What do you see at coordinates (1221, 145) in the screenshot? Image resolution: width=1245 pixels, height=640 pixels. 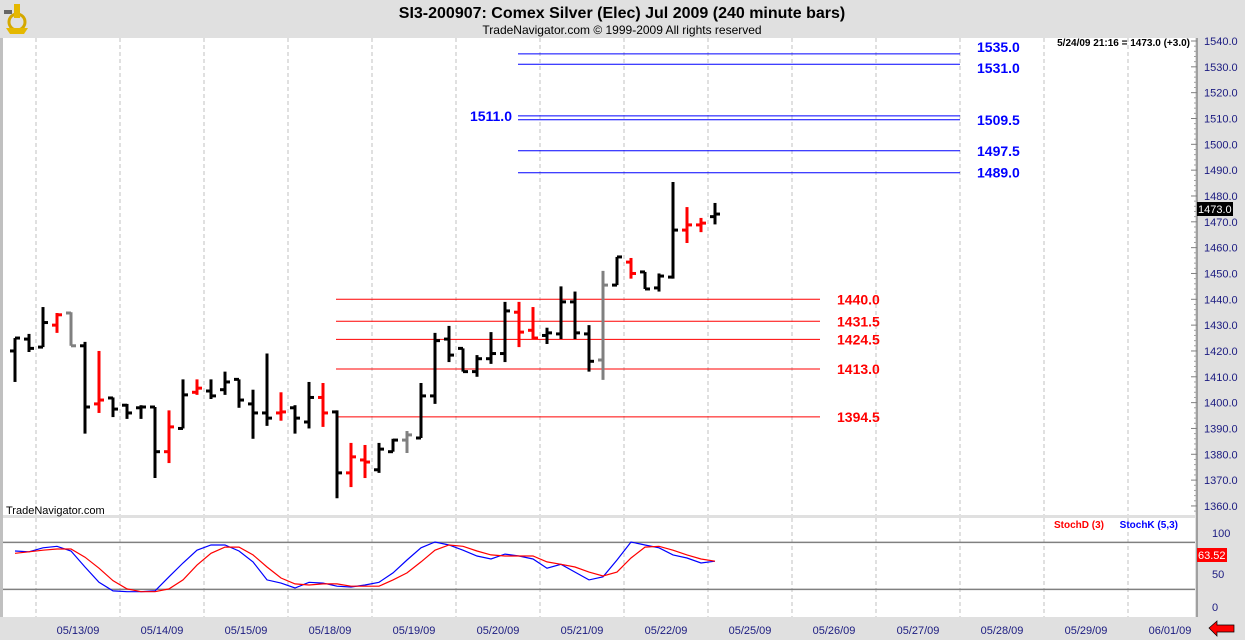 I see `price-tick-label: 1500.0` at bounding box center [1221, 145].